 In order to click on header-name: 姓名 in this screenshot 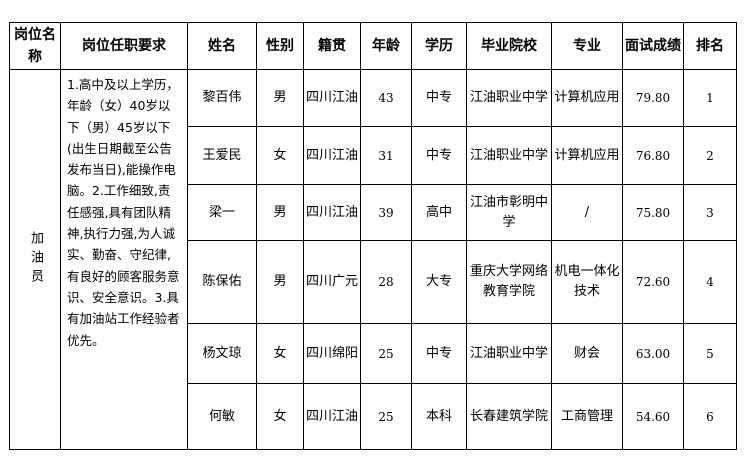, I will do `click(222, 46)`.